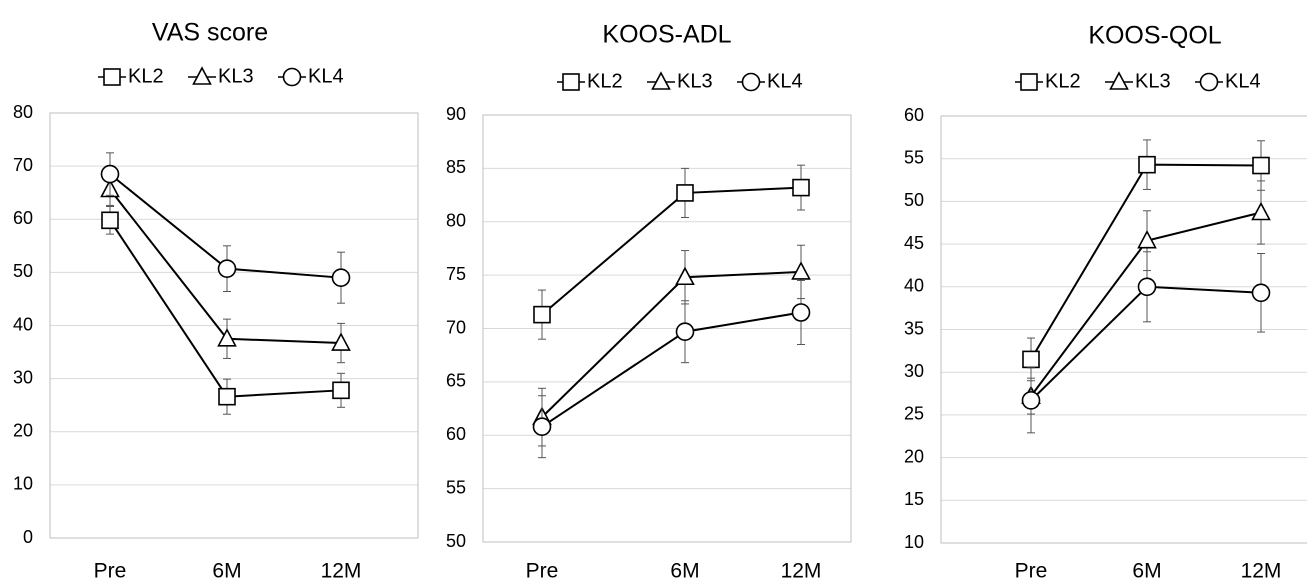 This screenshot has height=583, width=1307. I want to click on y-tick-label: 65, so click(456, 381).